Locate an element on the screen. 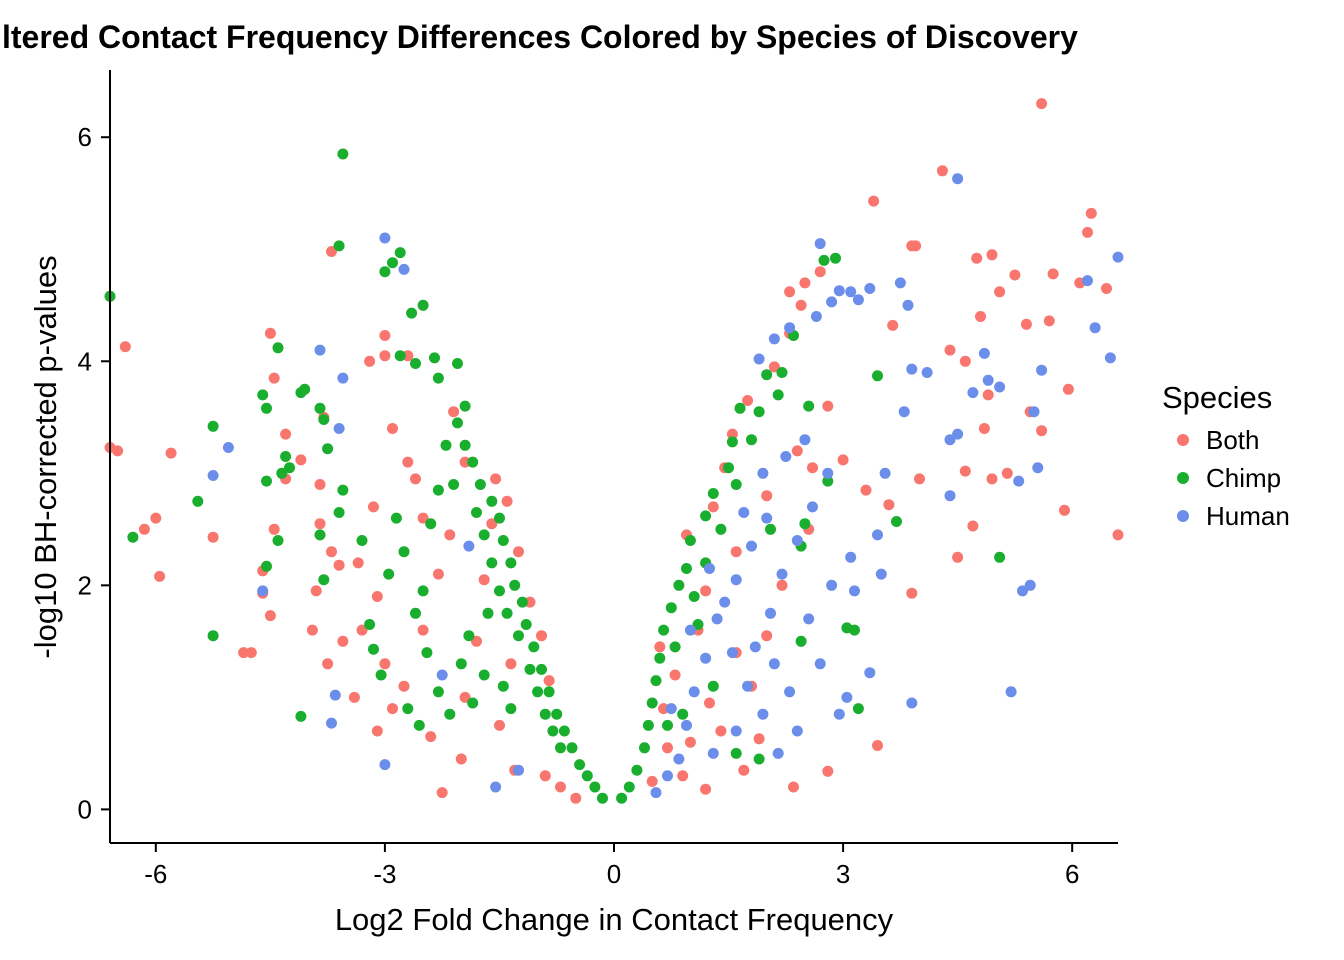 The height and width of the screenshot is (960, 1344). x-tick-label: 0 is located at coordinates (614, 874).